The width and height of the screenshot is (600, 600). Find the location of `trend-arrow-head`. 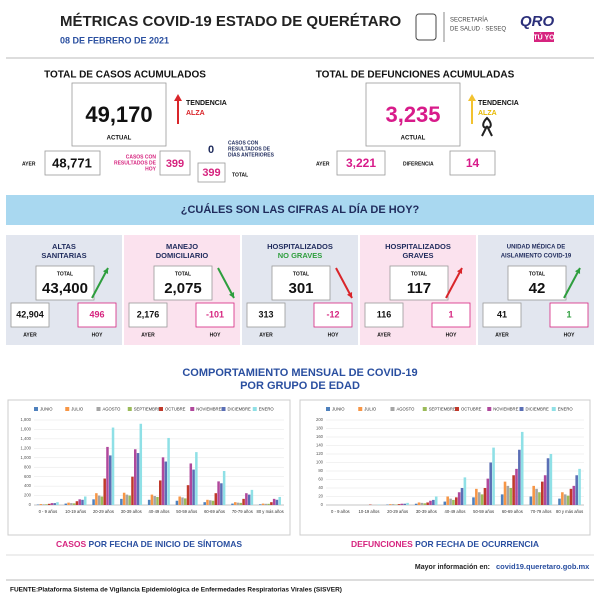

trend-arrow-head is located at coordinates (231, 295).